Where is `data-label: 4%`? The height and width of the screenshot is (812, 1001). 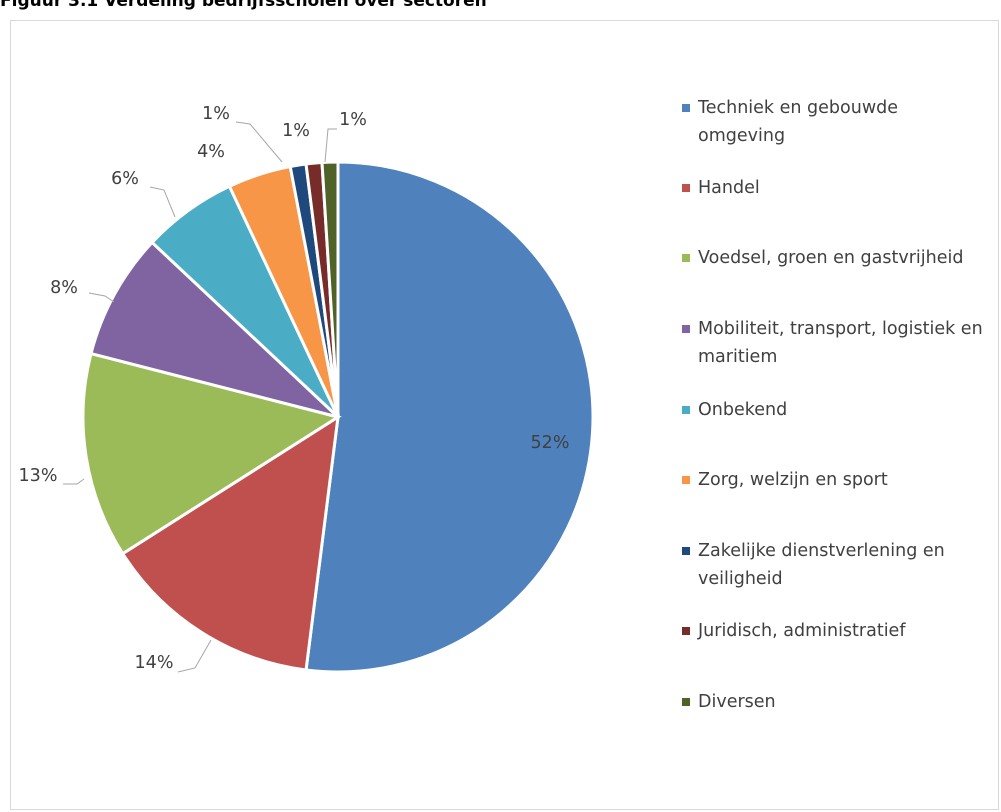
data-label: 4% is located at coordinates (211, 152).